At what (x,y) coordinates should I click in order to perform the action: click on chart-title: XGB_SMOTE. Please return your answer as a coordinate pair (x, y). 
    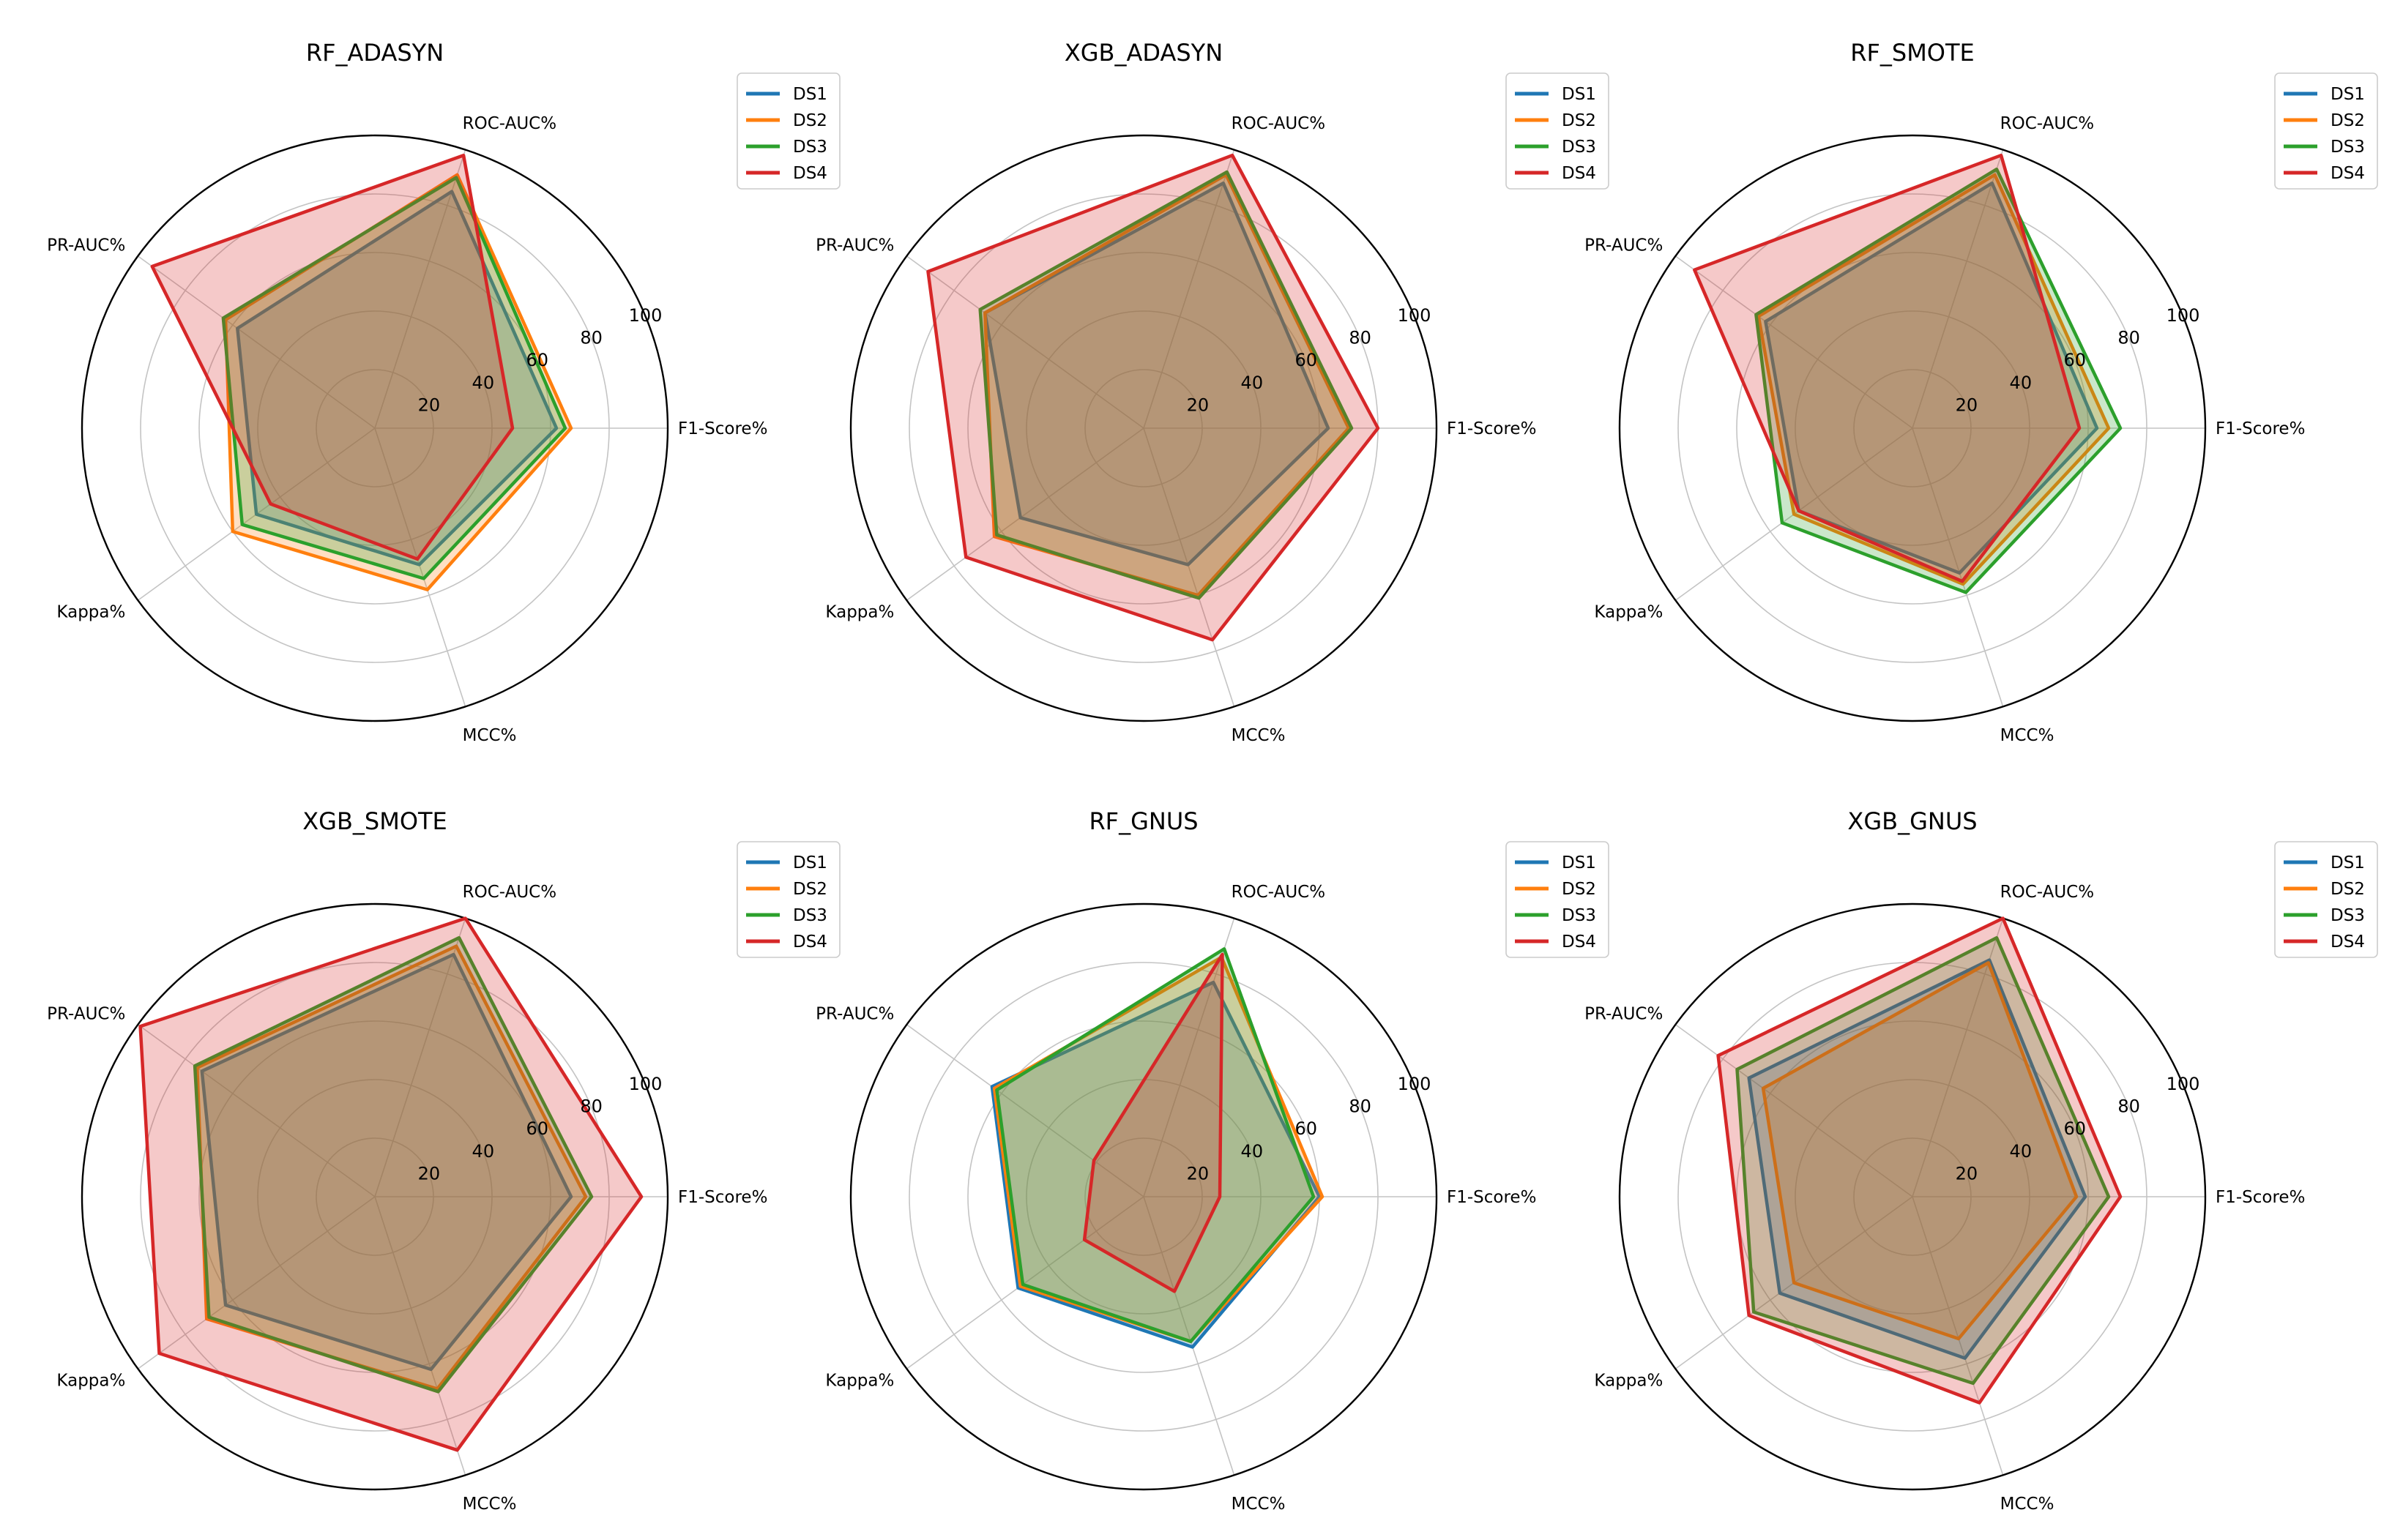
    Looking at the image, I should click on (374, 821).